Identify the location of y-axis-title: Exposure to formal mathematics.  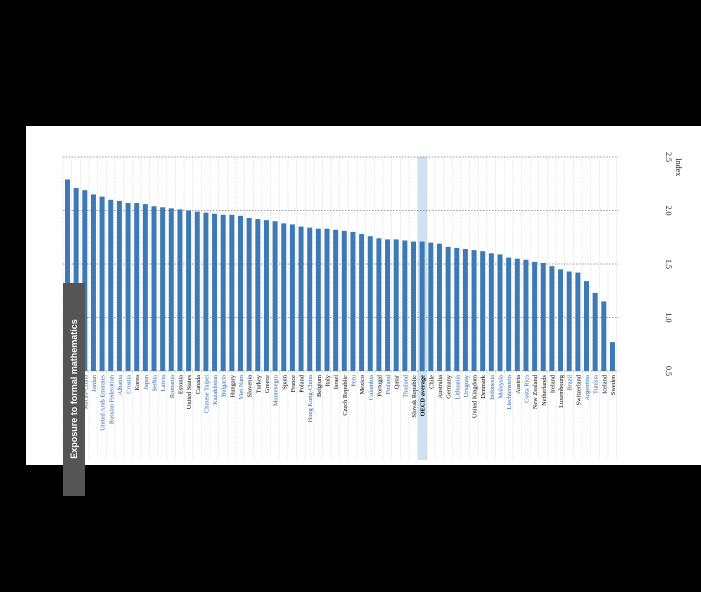
(74, 389).